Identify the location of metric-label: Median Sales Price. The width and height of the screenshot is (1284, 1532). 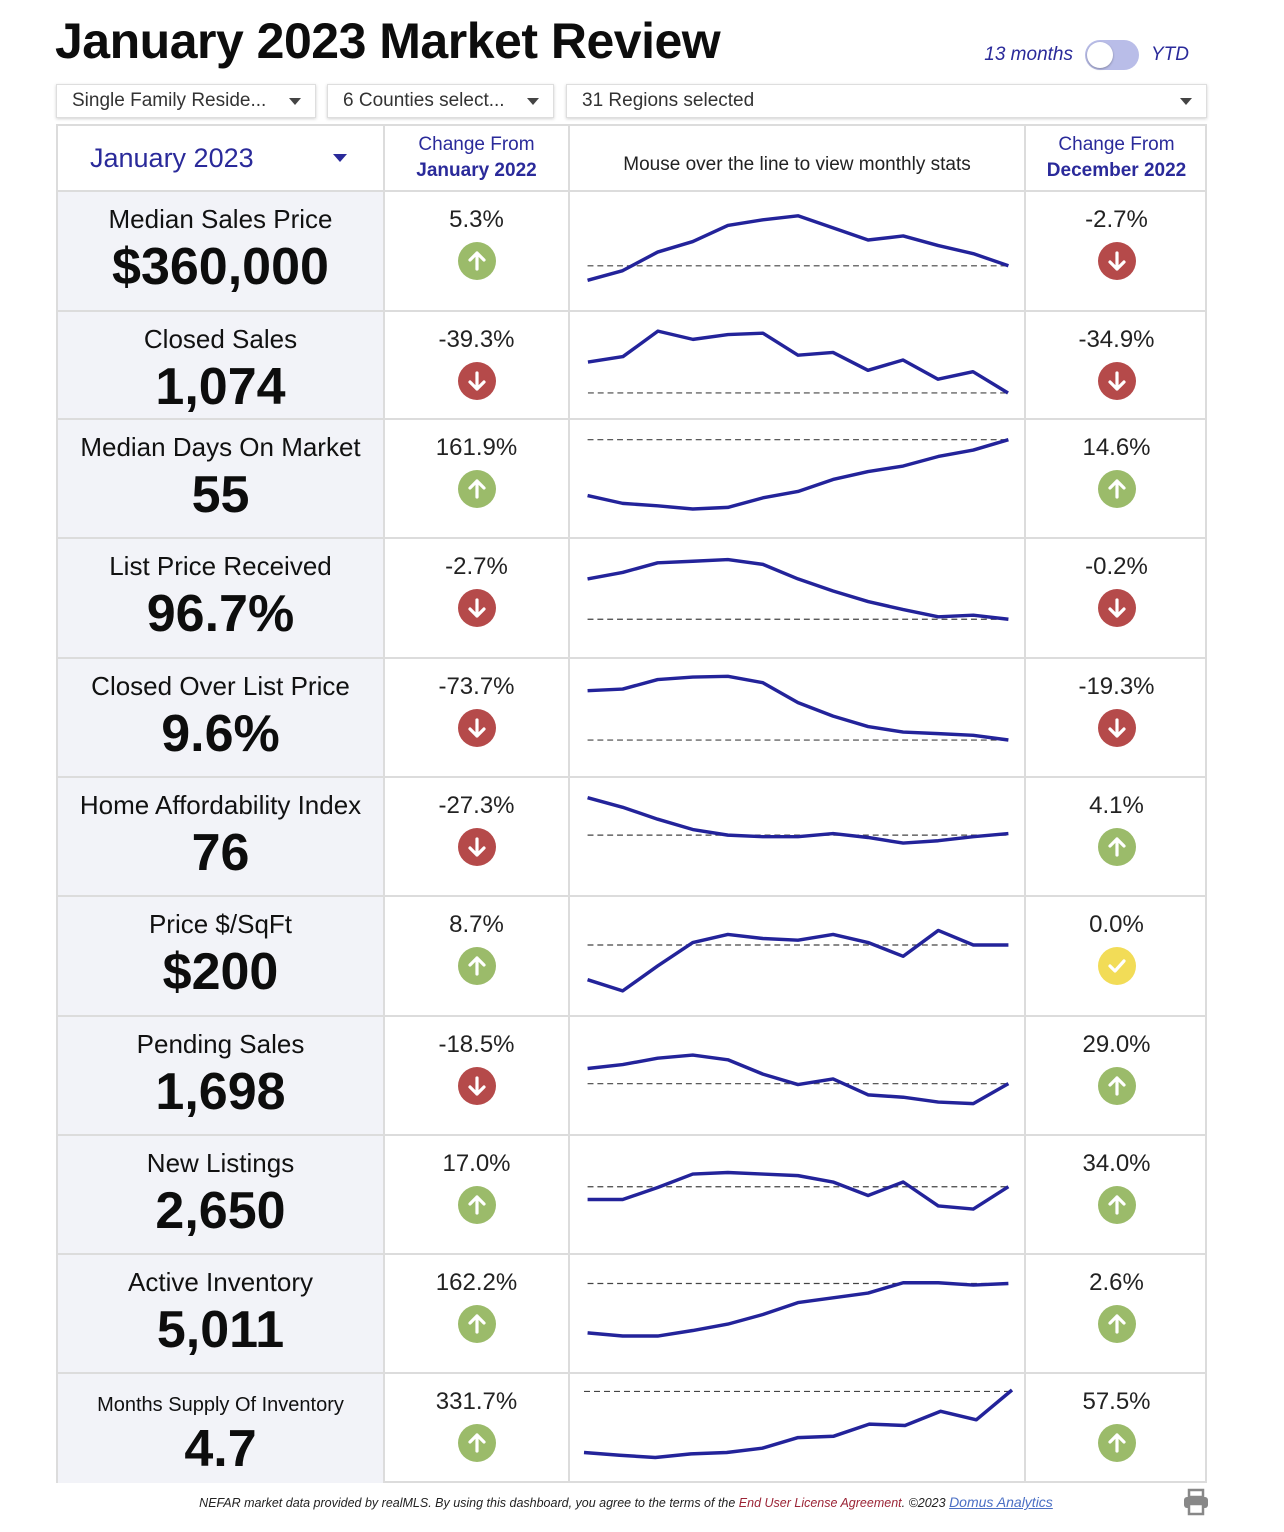
(220, 219).